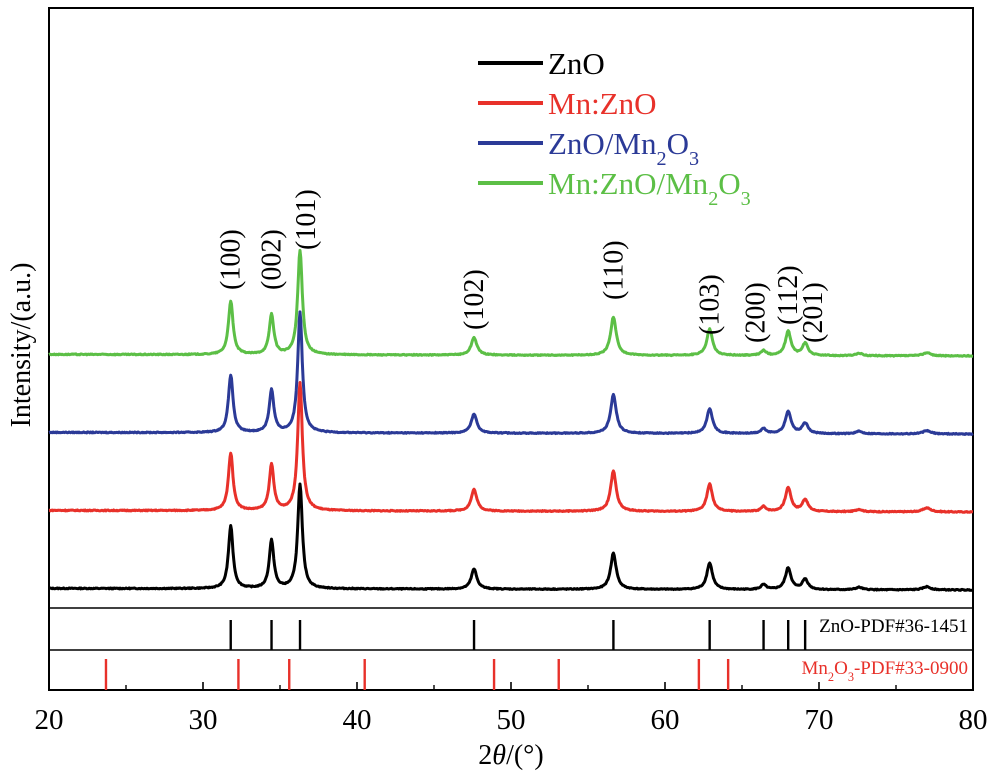  I want to click on peak-label: (110), so click(613, 270).